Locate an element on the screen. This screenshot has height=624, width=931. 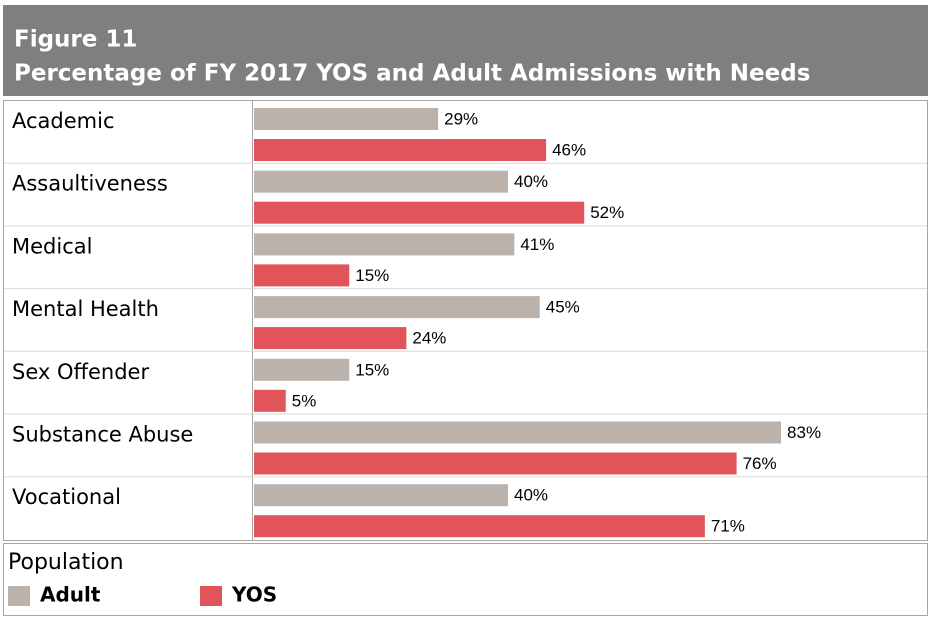
value-label: 45% is located at coordinates (563, 307).